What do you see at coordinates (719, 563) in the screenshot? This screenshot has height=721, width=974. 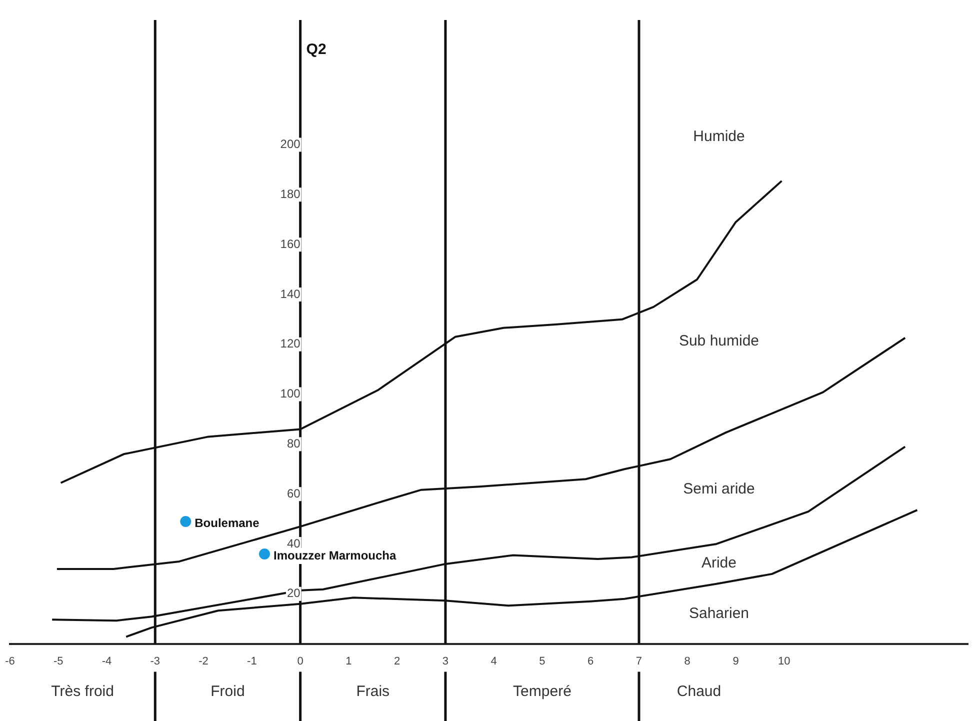 I see `annotation: Aride` at bounding box center [719, 563].